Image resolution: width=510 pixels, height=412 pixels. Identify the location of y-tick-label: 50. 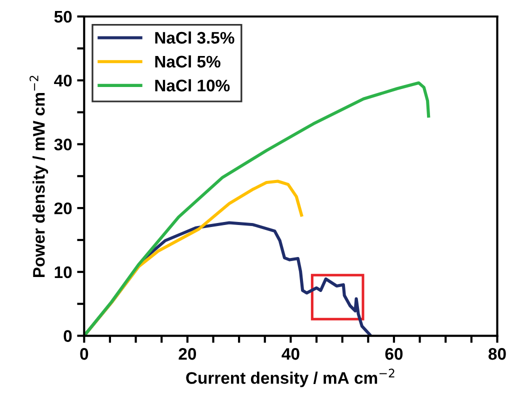
(63, 16).